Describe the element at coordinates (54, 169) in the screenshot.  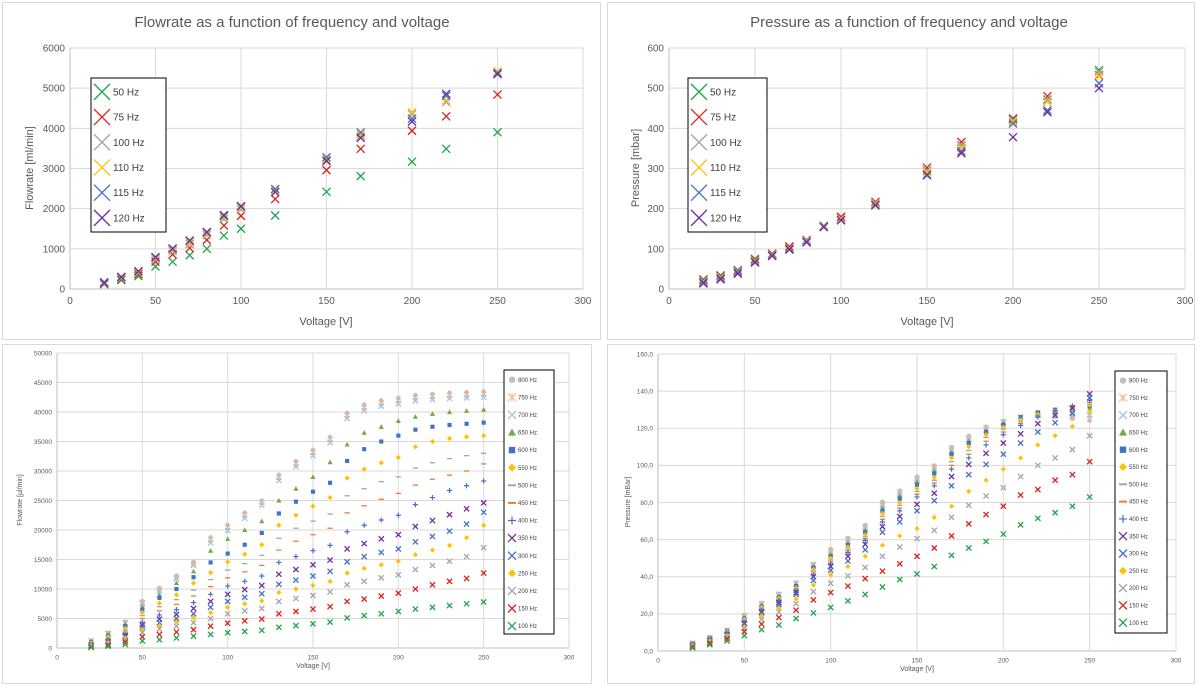
I see `y-tick-label: 3000` at that location.